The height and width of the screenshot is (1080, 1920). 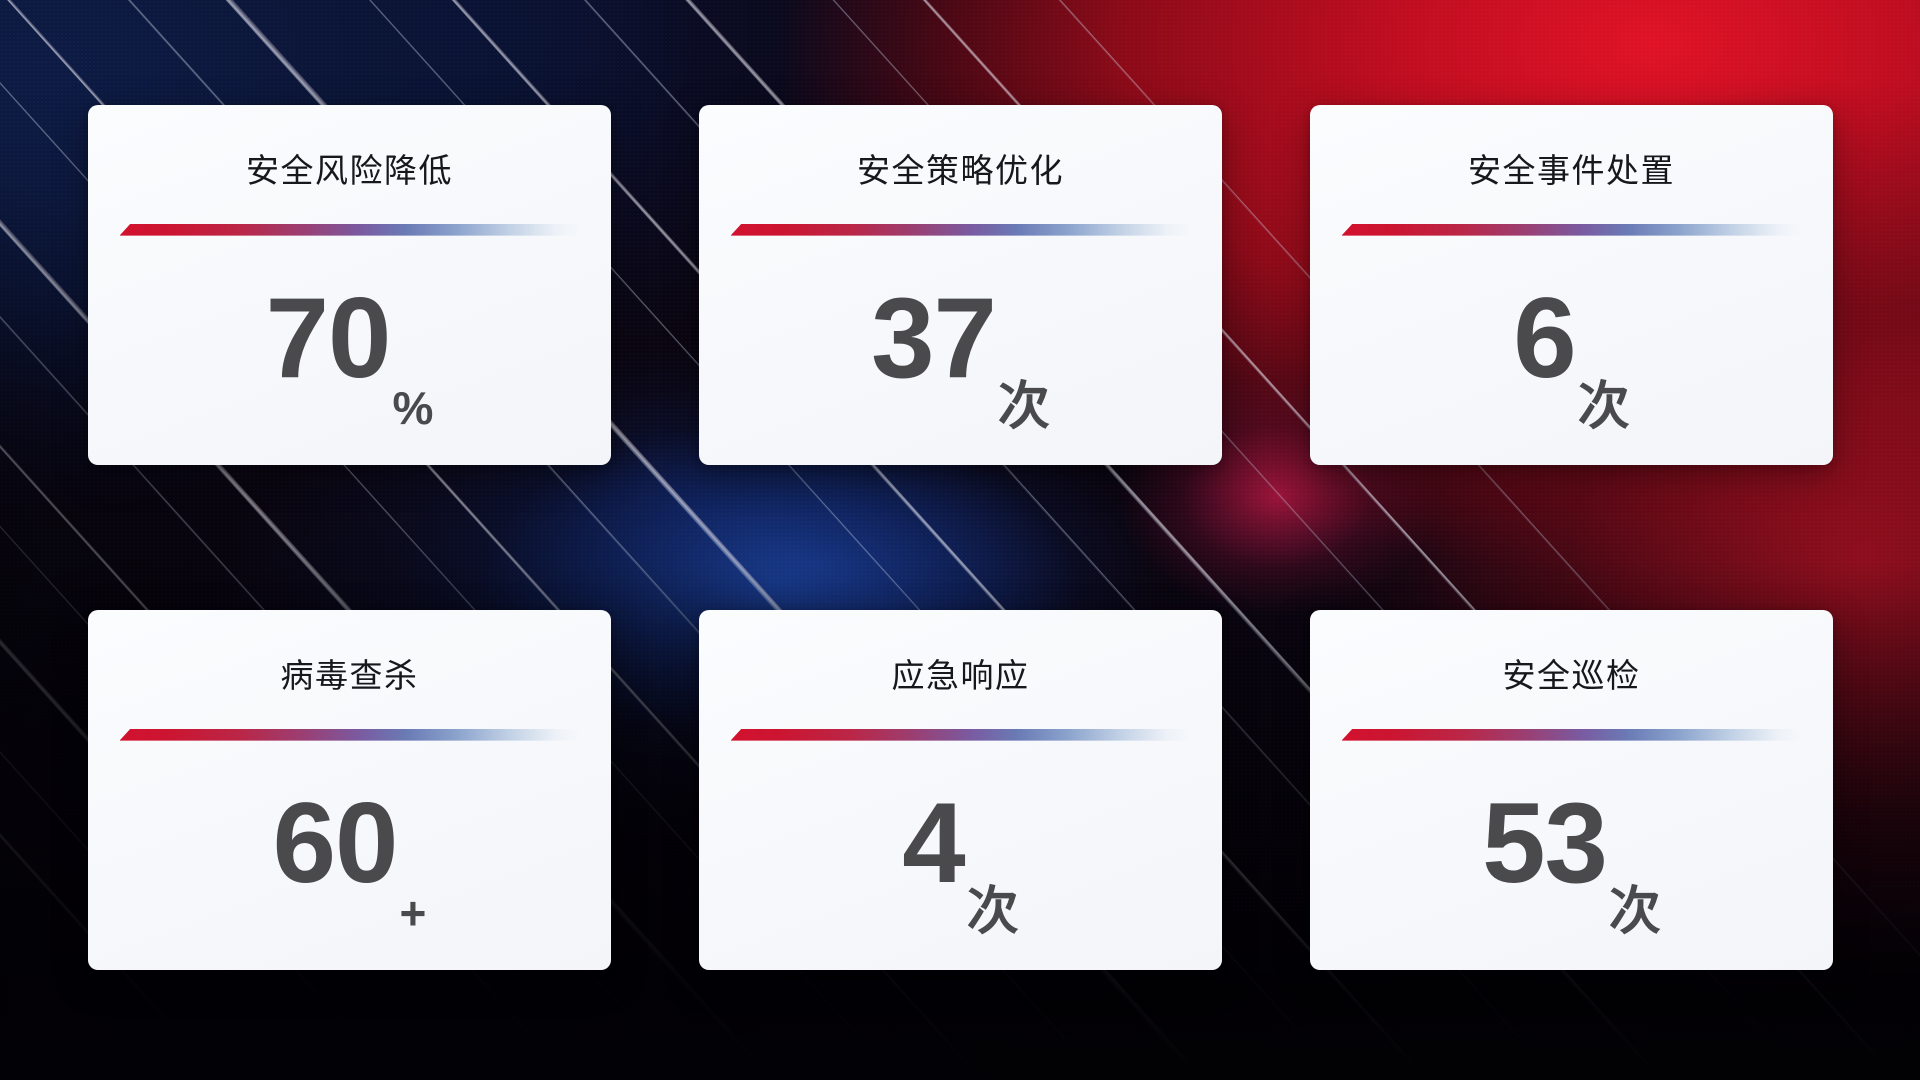 I want to click on metric-card-security-incident-handling: 安全事件处置 6 次, so click(x=1571, y=285).